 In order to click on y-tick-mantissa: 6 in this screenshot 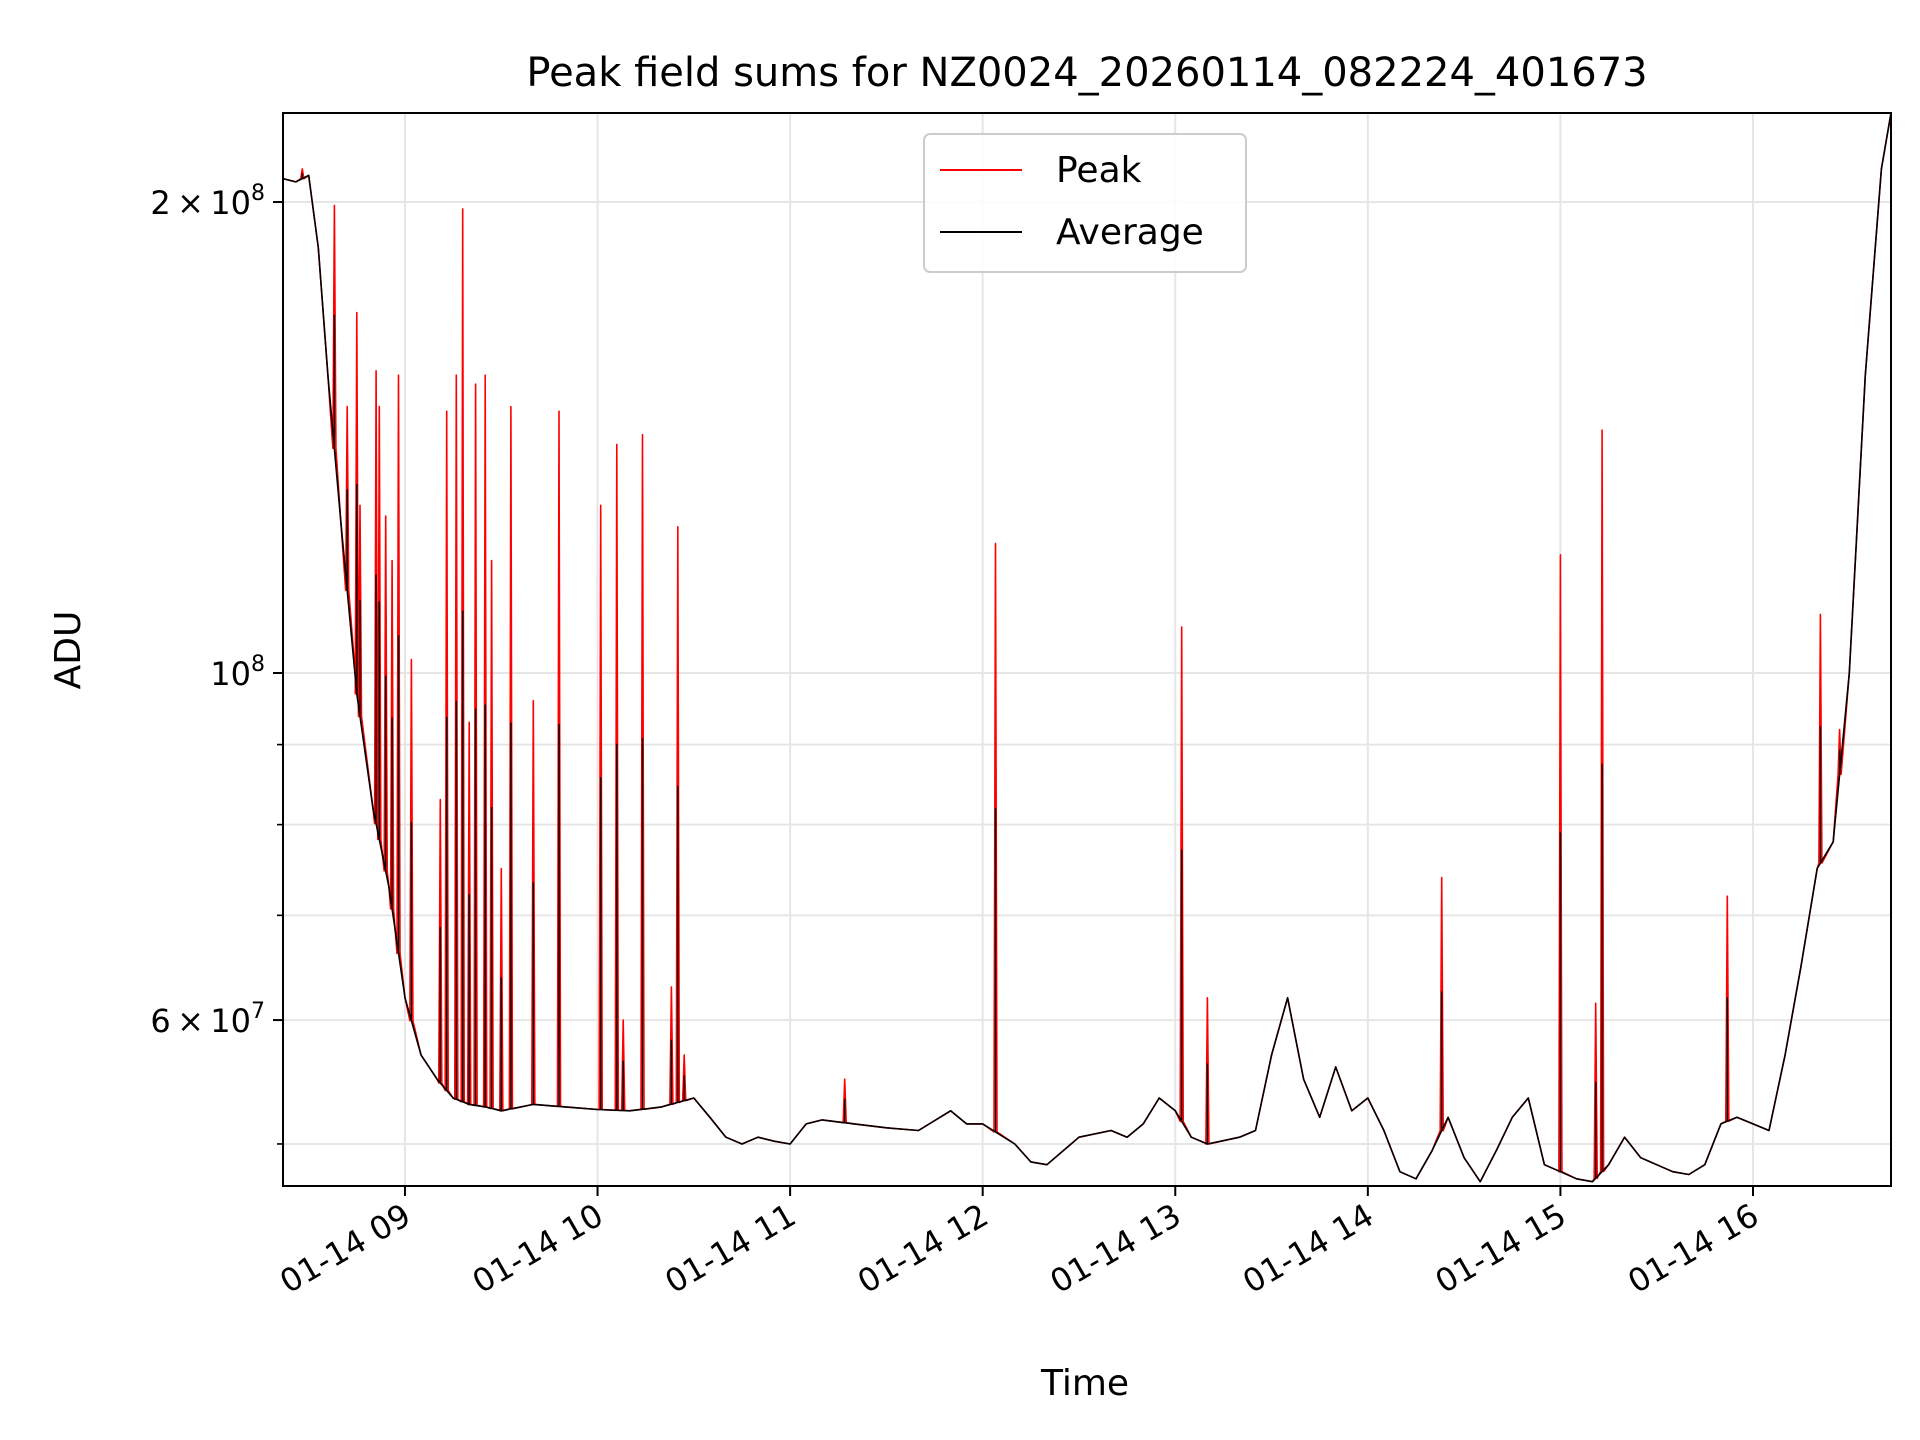, I will do `click(160, 1021)`.